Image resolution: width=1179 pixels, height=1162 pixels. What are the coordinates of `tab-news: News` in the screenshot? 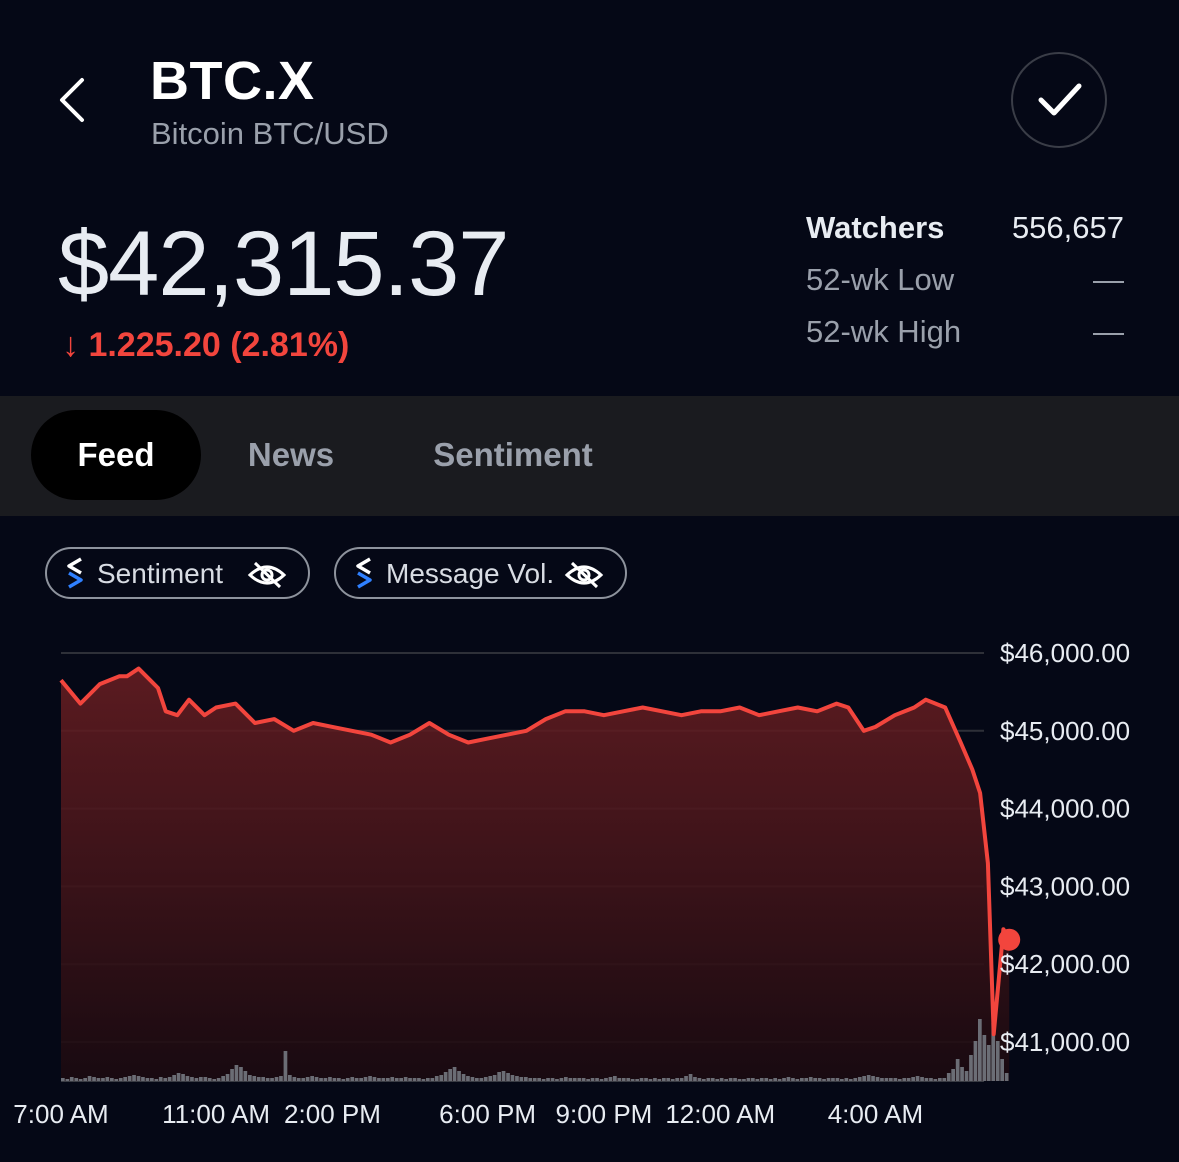 It's located at (291, 454).